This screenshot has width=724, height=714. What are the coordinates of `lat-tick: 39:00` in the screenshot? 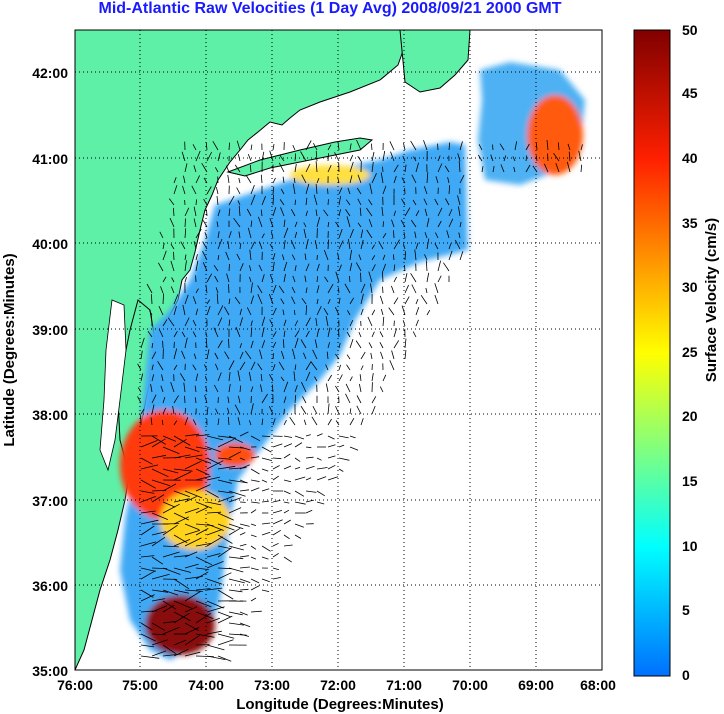 It's located at (50, 330).